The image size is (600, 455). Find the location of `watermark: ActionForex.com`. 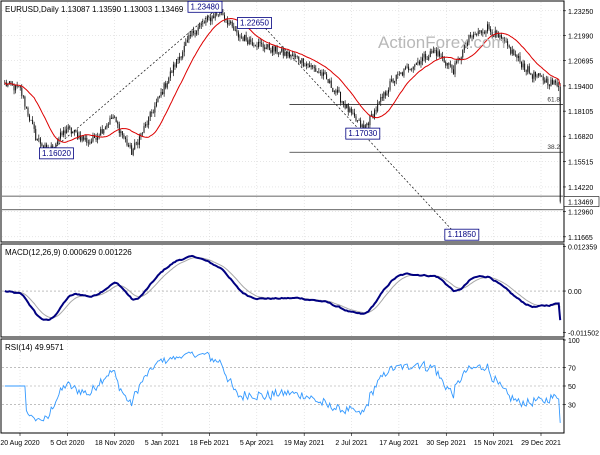

watermark: ActionForex.com is located at coordinates (442, 42).